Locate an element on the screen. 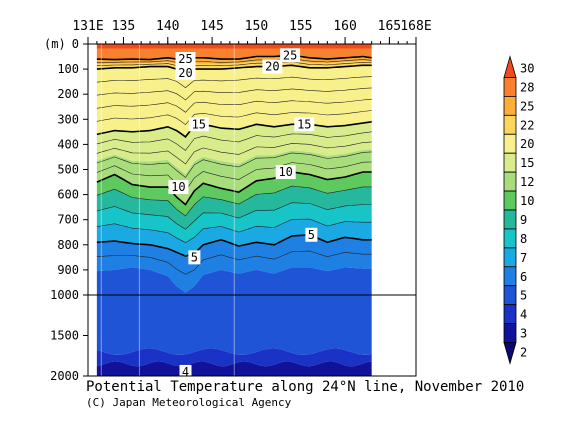  y-tick-label: 1000 is located at coordinates (64, 295).